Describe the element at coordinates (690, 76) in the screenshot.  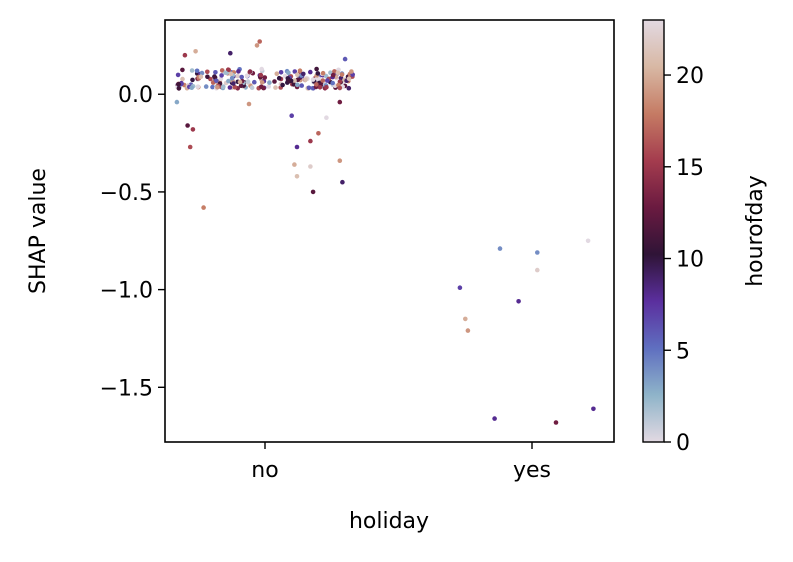
I see `colorbar-tick-label: 20` at that location.